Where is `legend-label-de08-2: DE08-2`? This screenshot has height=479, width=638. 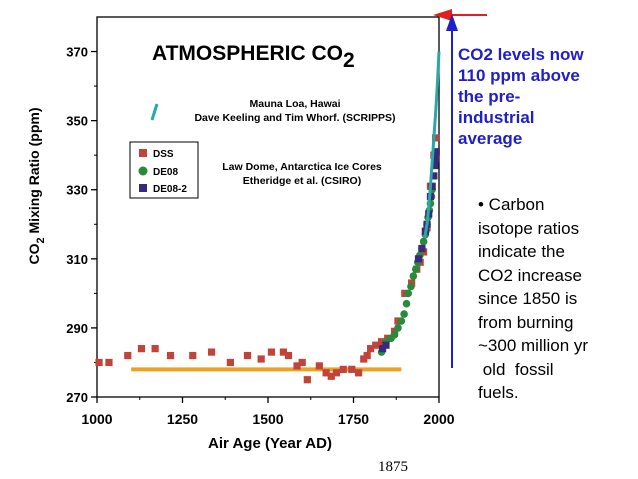 legend-label-de08-2: DE08-2 is located at coordinates (170, 189).